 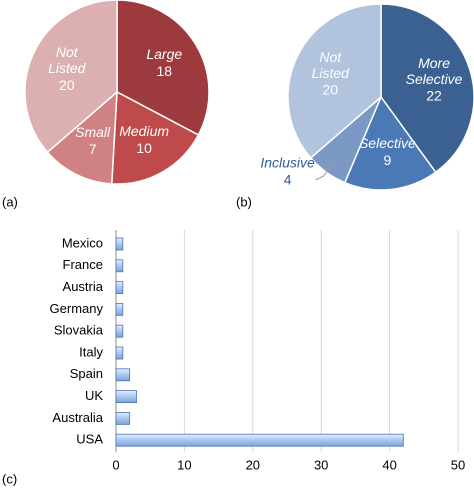 What do you see at coordinates (83, 286) in the screenshot?
I see `y-tick-label: Austria` at bounding box center [83, 286].